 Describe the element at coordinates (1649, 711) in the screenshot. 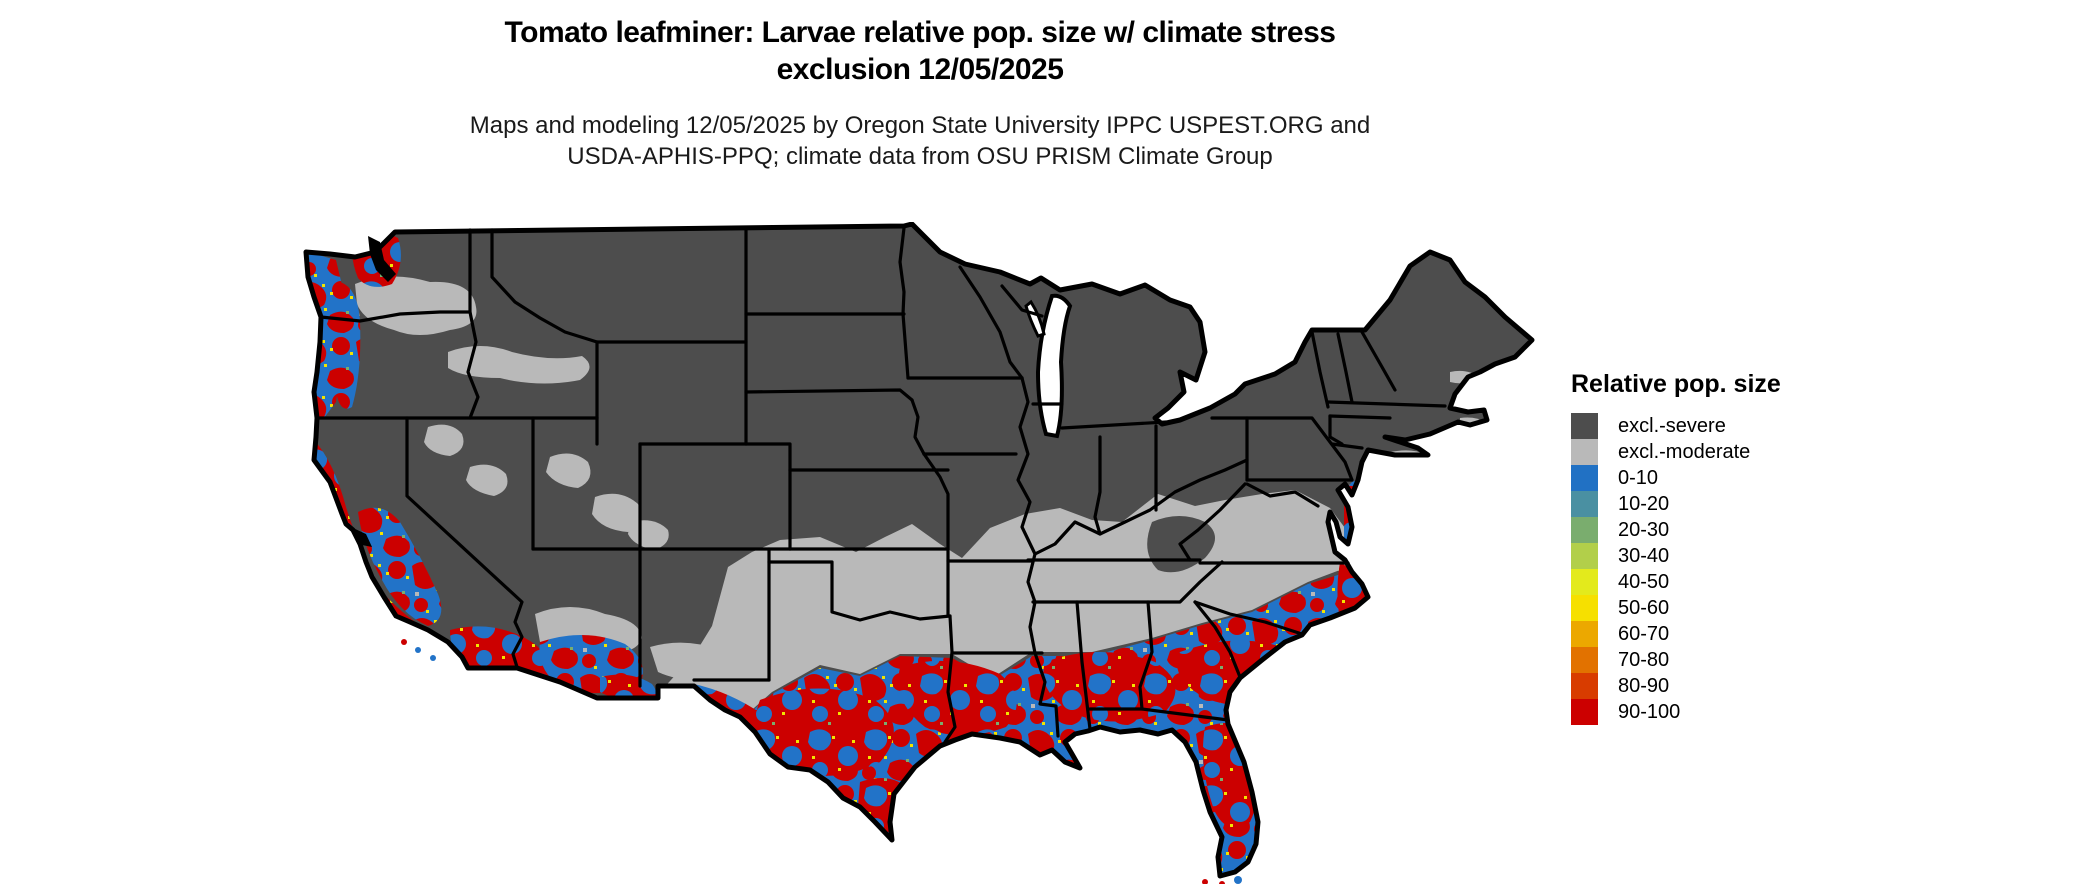

I see `legend-item-label: 90-100` at that location.